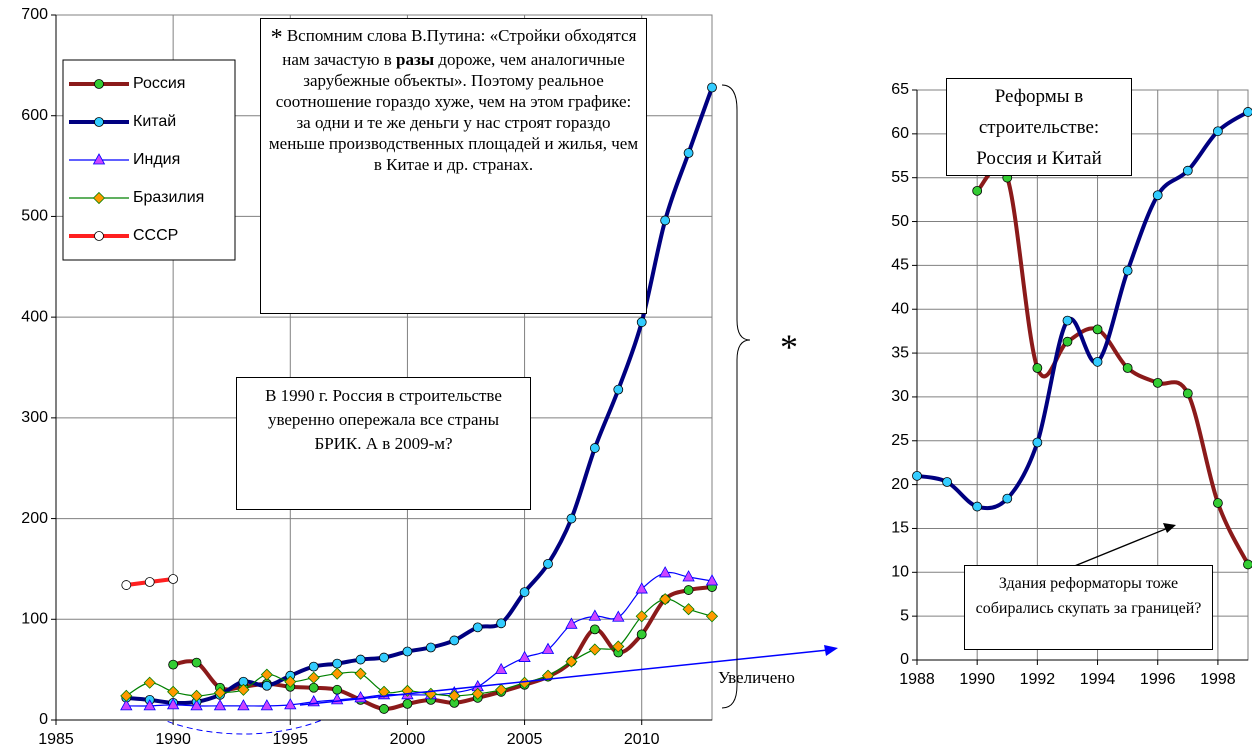  I want to click on x-tick-label: 1998, so click(1218, 679).